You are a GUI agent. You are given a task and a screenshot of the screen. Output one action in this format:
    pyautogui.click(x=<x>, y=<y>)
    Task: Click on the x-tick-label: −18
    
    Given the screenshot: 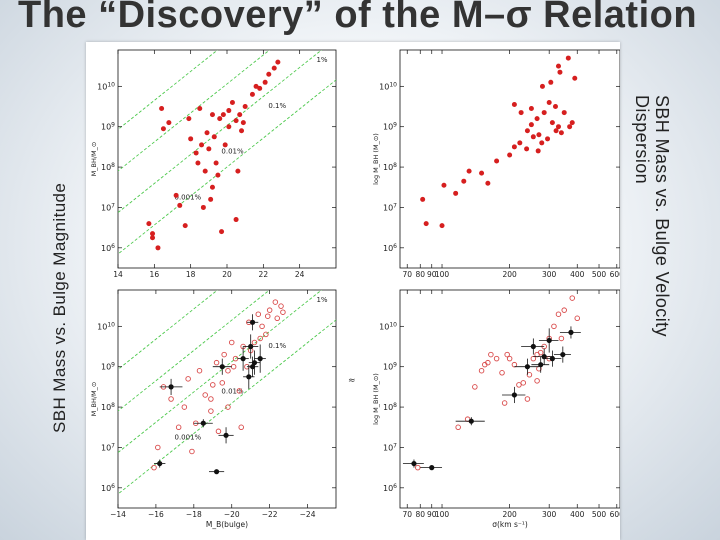 What is the action you would take?
    pyautogui.click(x=194, y=514)
    